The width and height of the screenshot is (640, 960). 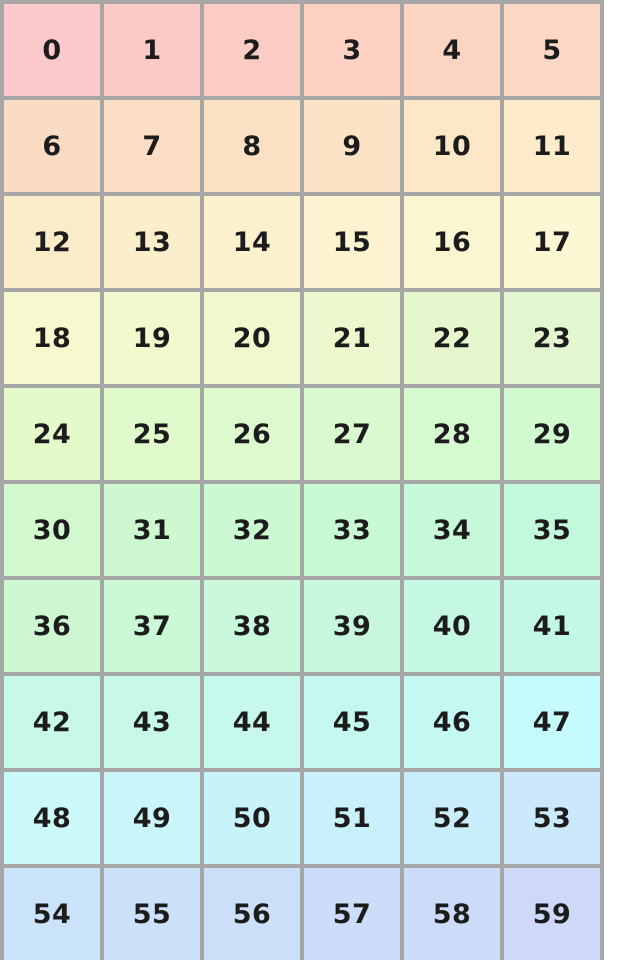 What do you see at coordinates (152, 146) in the screenshot?
I see `grid-cell-7: 7` at bounding box center [152, 146].